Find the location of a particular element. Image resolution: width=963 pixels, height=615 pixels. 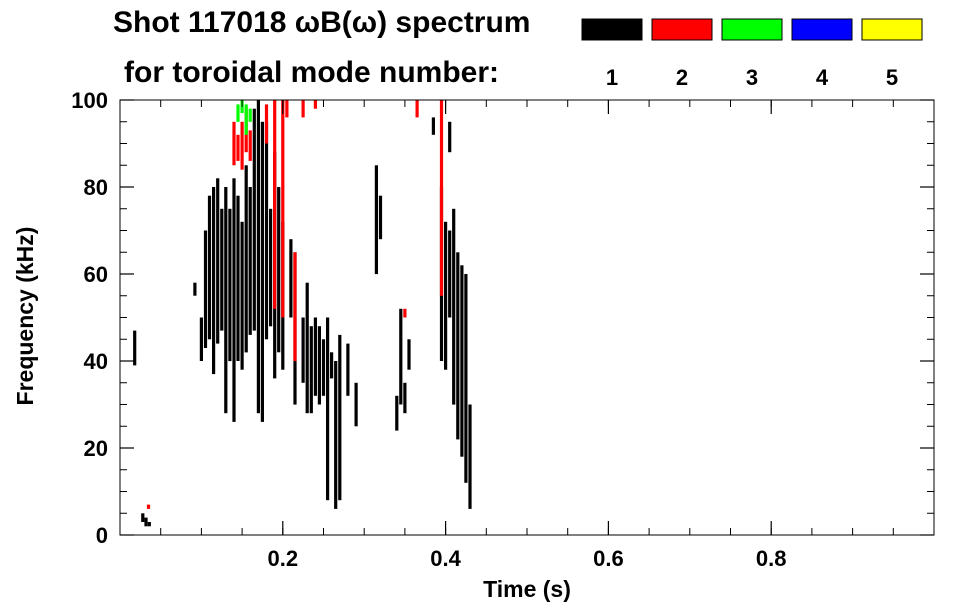

x-tick-label: 0.8 is located at coordinates (771, 558).